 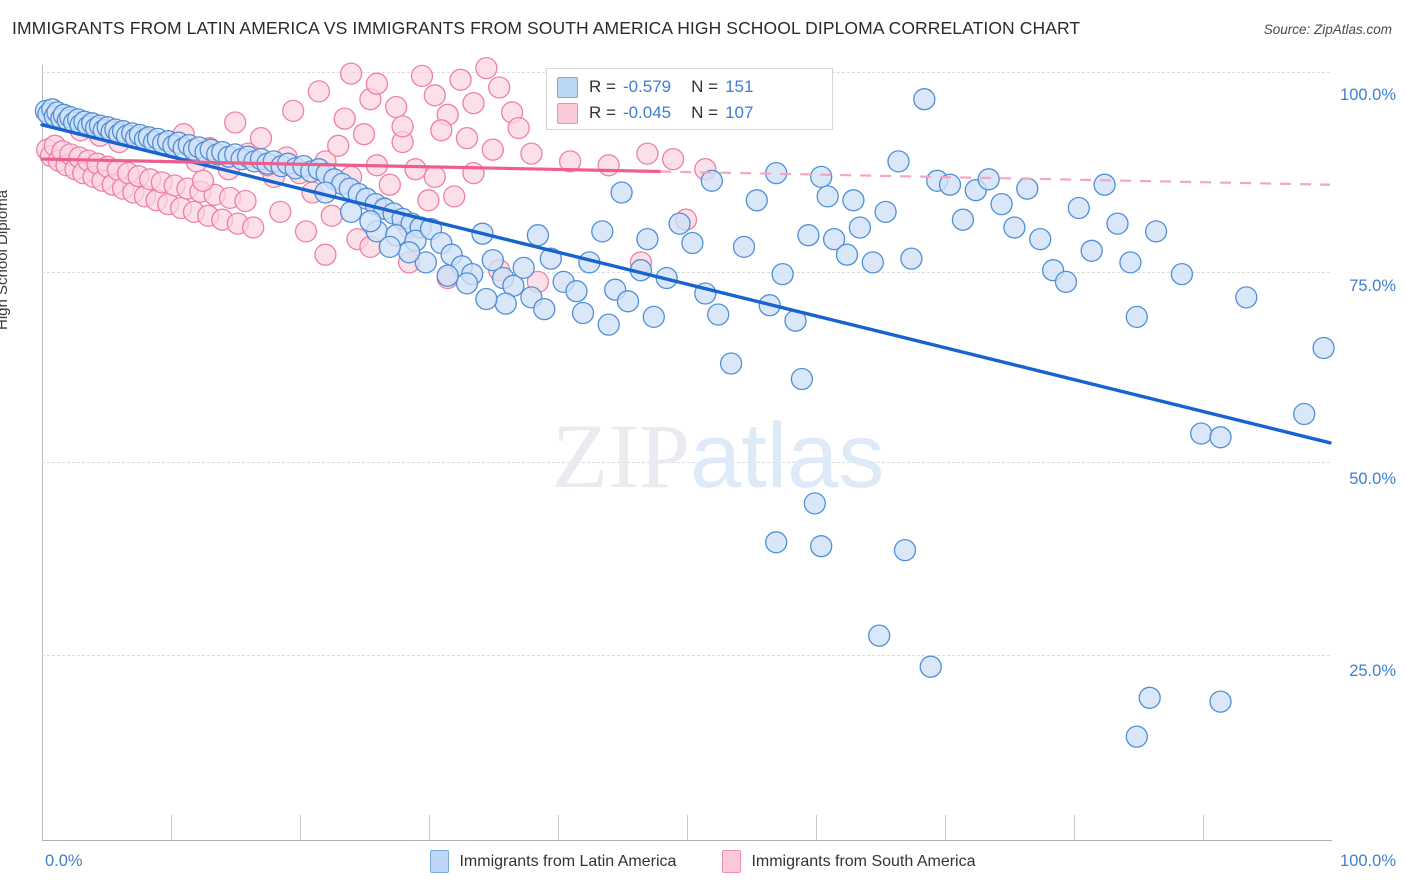 What do you see at coordinates (739, 86) in the screenshot?
I see `stats-n-value-blue: 151` at bounding box center [739, 86].